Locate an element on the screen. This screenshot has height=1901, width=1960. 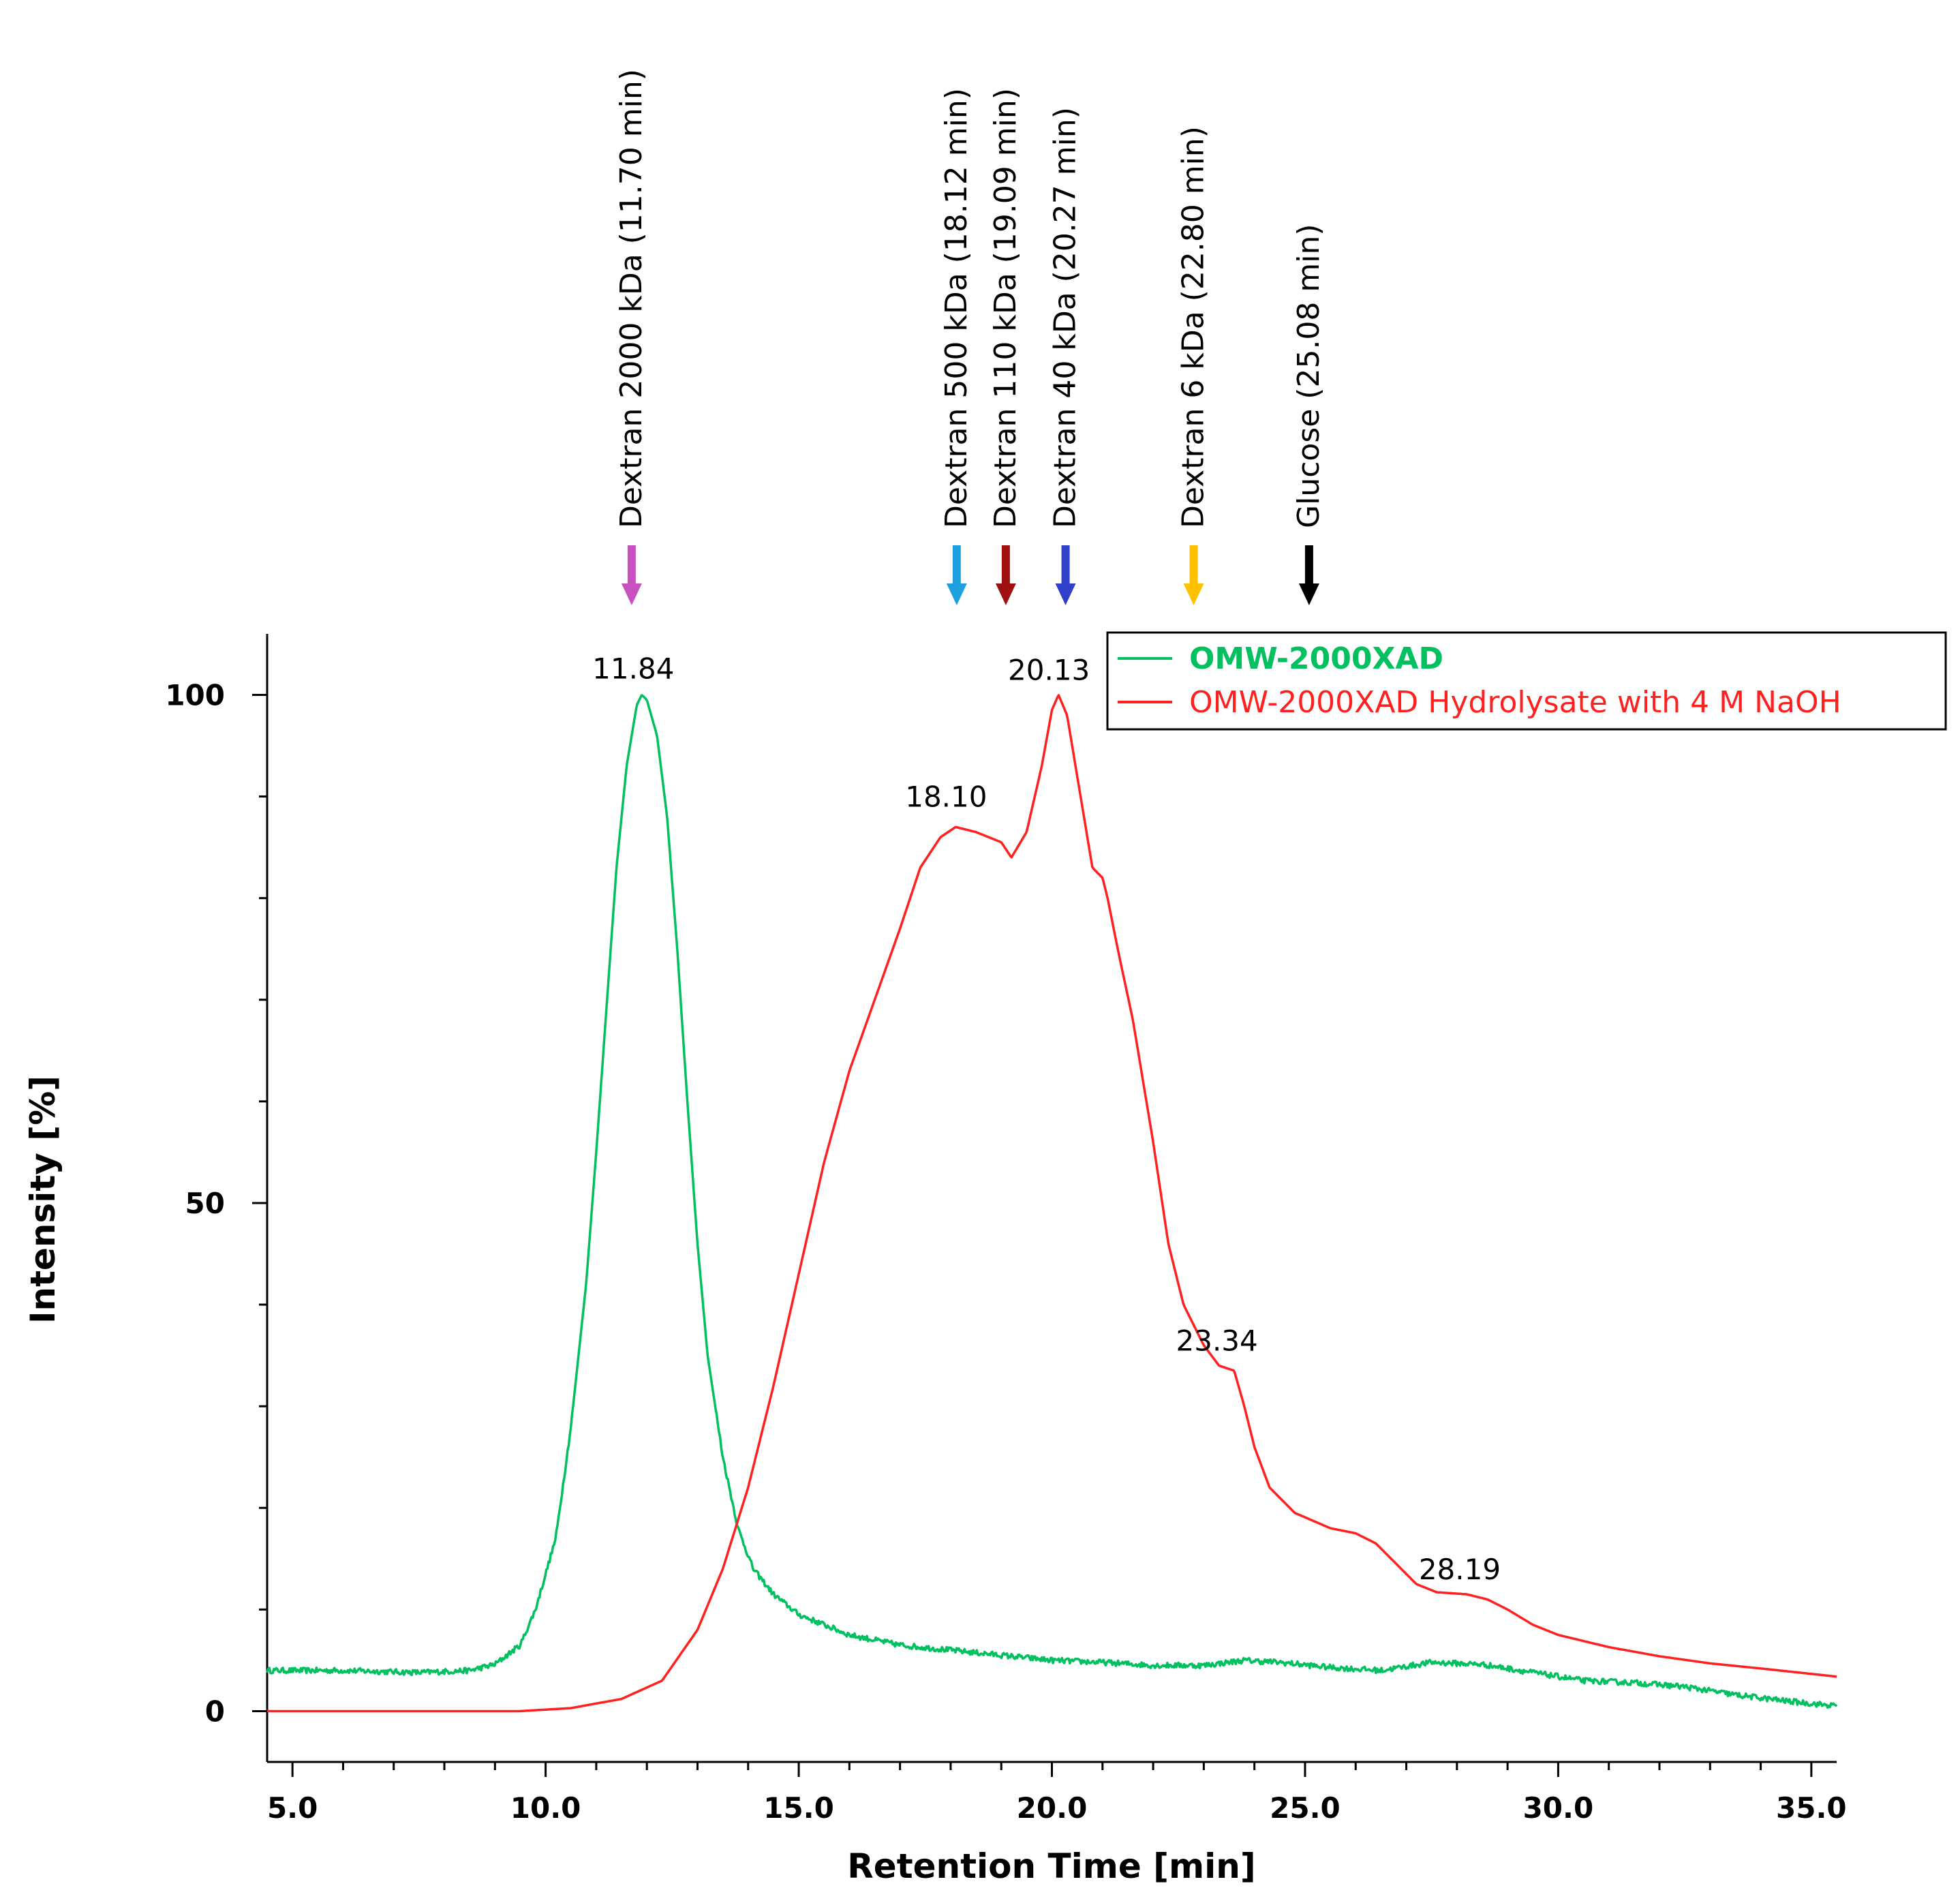
legend-label-omw: OMW-2000XAD is located at coordinates (1316, 658).